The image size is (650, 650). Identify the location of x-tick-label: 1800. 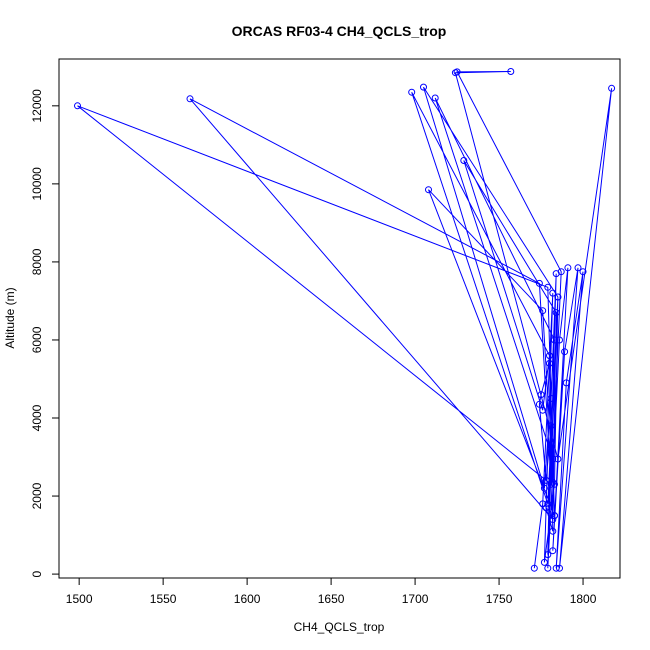
(583, 599).